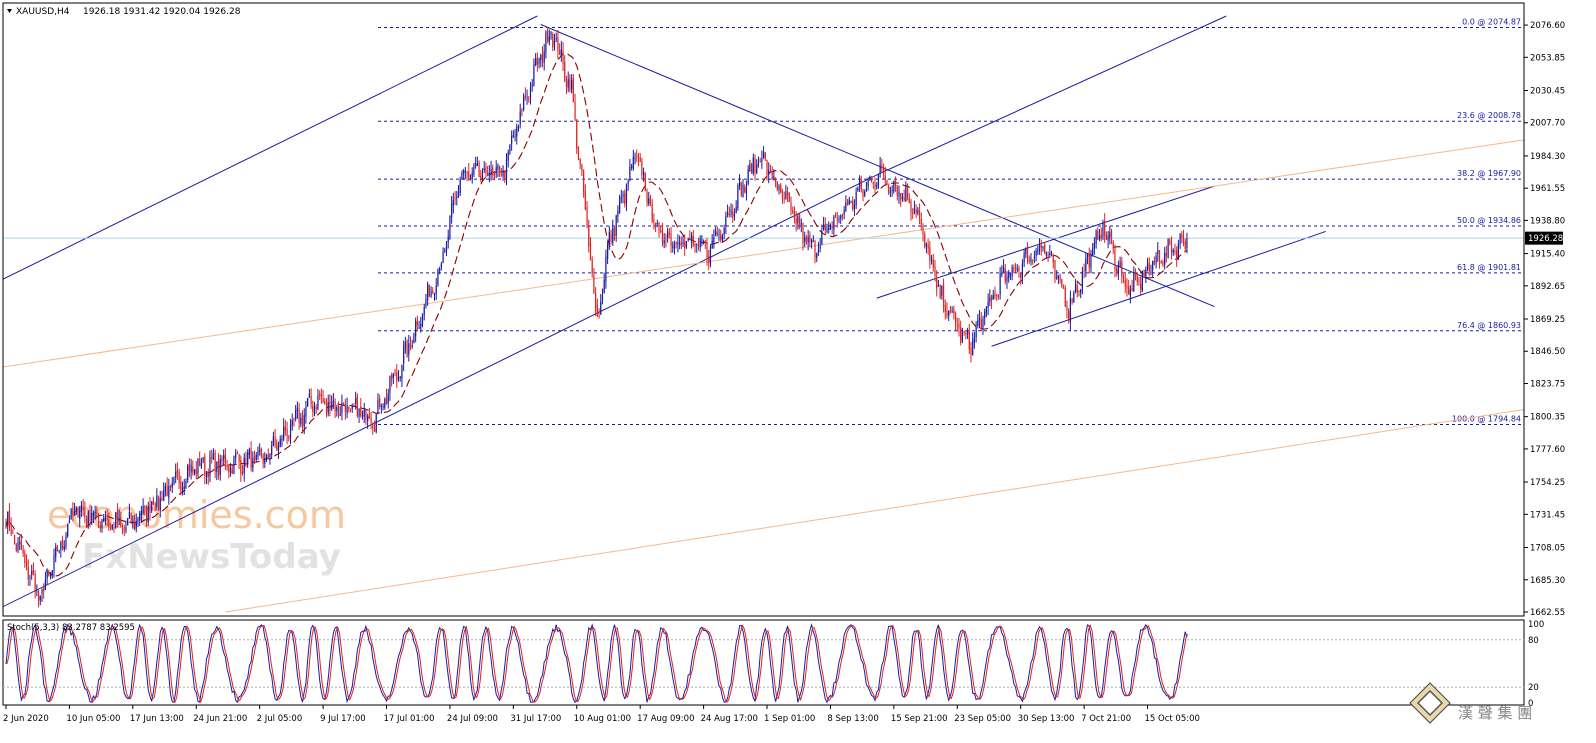 The width and height of the screenshot is (1596, 743). I want to click on fib-level-label: 0.0 @ 2074.87, so click(1491, 22).